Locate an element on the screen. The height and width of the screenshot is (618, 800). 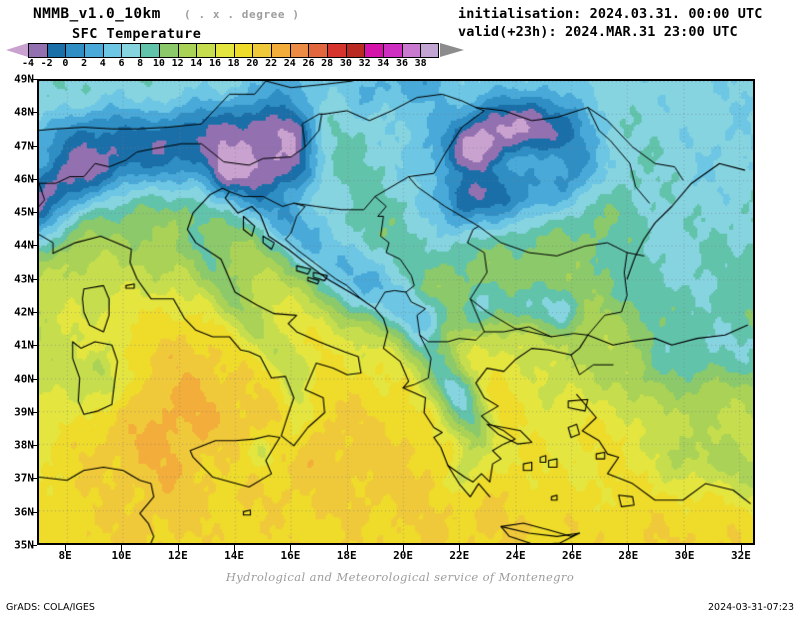
initialisation-time: initialisation: 2024.03.31. 00:00 UTC is located at coordinates (610, 14).